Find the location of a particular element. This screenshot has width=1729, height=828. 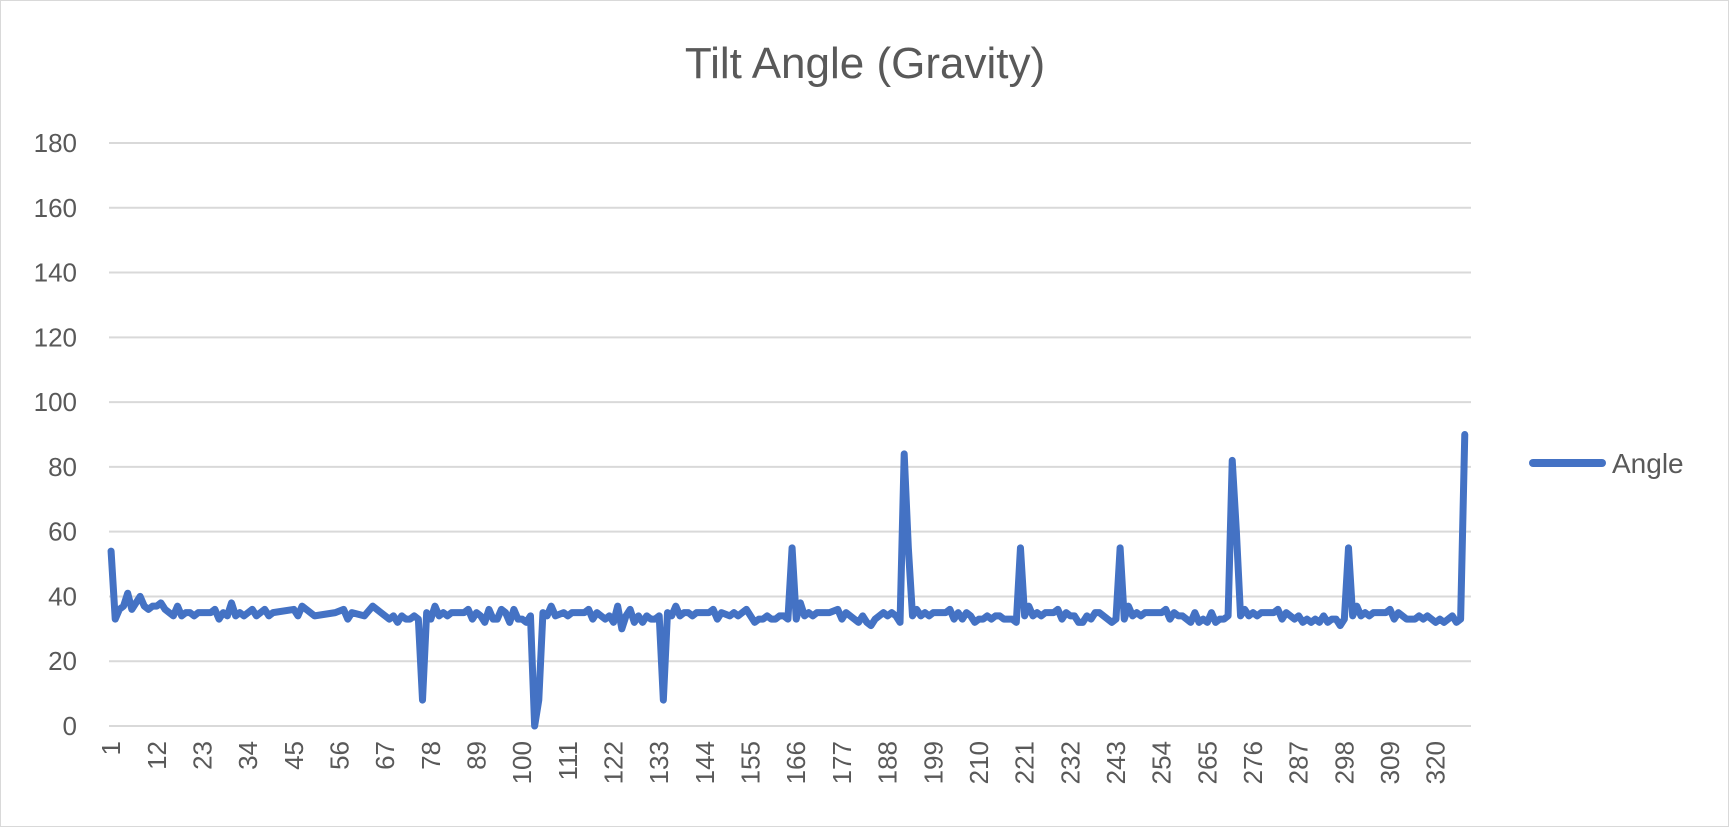

chart-title: Tilt Angle (Gravity) is located at coordinates (865, 63).